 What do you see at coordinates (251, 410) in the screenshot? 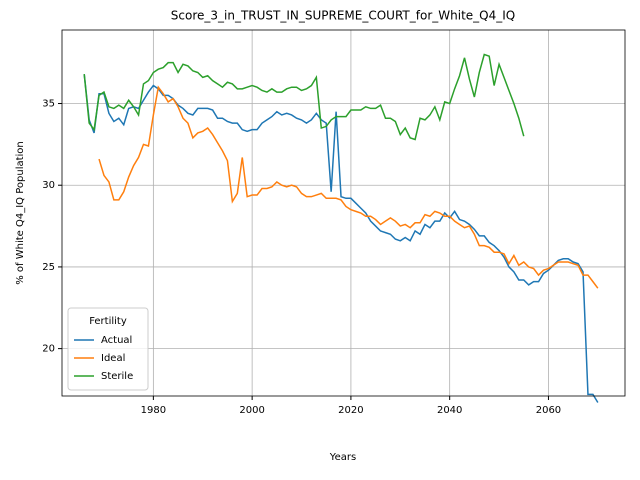
I see `x-tick-label: 2000` at bounding box center [251, 410].